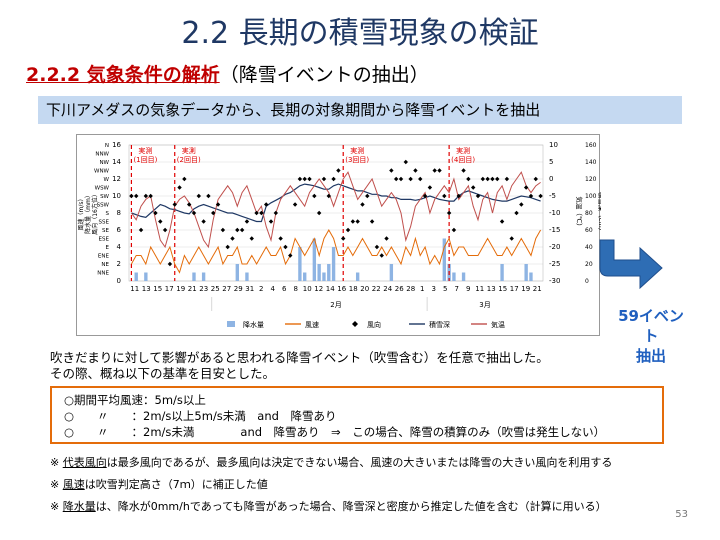 The image size is (720, 540). Describe the element at coordinates (108, 214) in the screenshot. I see `direction-label: S` at that location.